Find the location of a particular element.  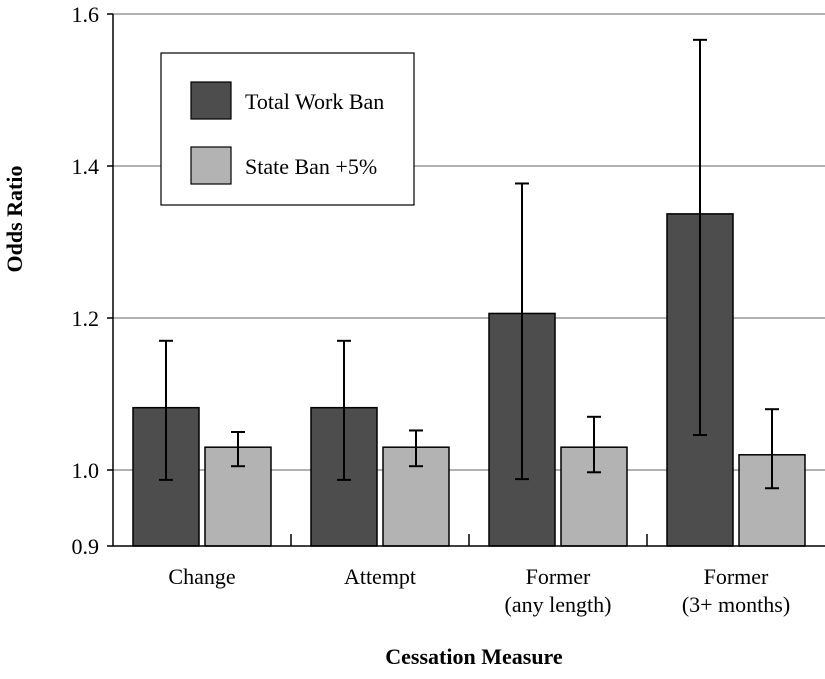

y-tick-label: 1.4 is located at coordinates (86, 166).